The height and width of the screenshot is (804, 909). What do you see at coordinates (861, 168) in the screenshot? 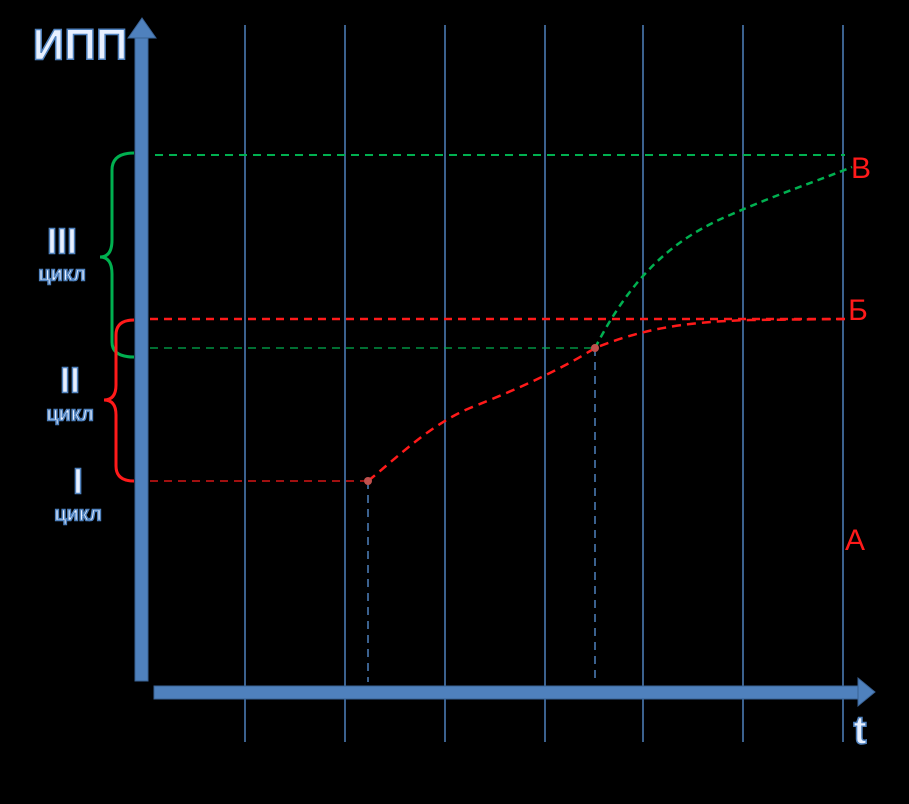
I see `level-label: В` at bounding box center [861, 168].